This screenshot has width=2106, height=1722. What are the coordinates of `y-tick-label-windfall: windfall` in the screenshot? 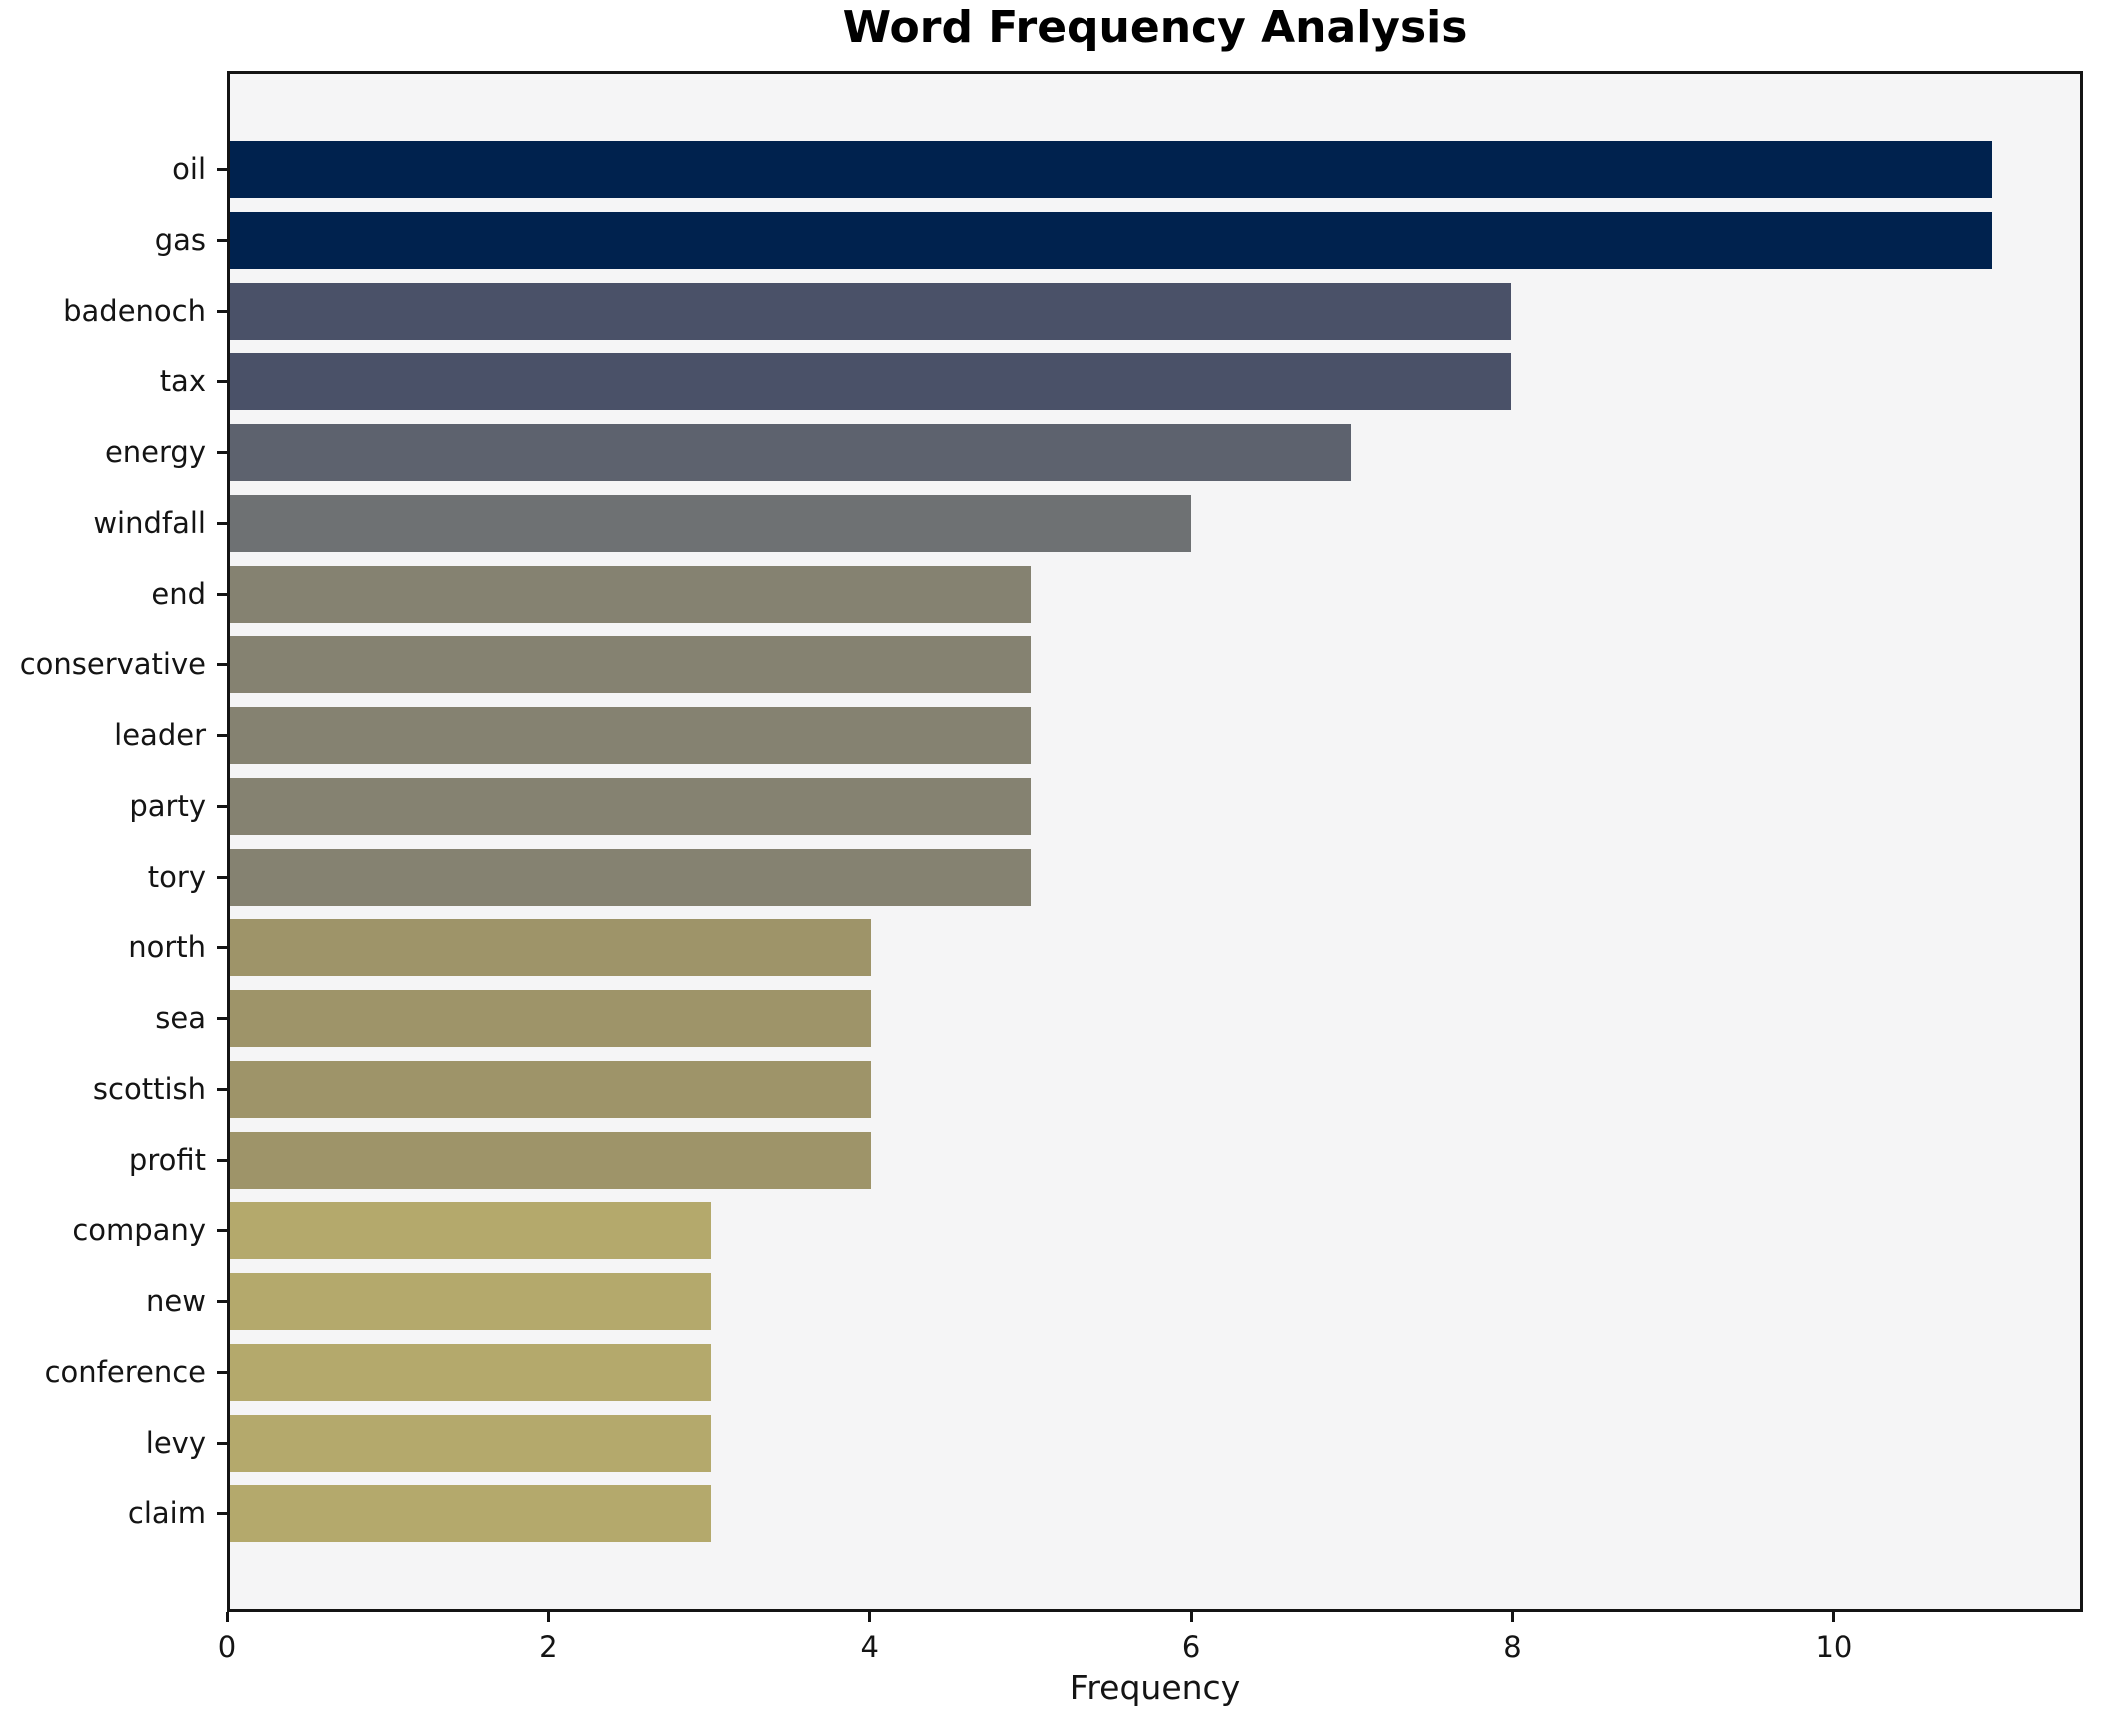 It's located at (149, 522).